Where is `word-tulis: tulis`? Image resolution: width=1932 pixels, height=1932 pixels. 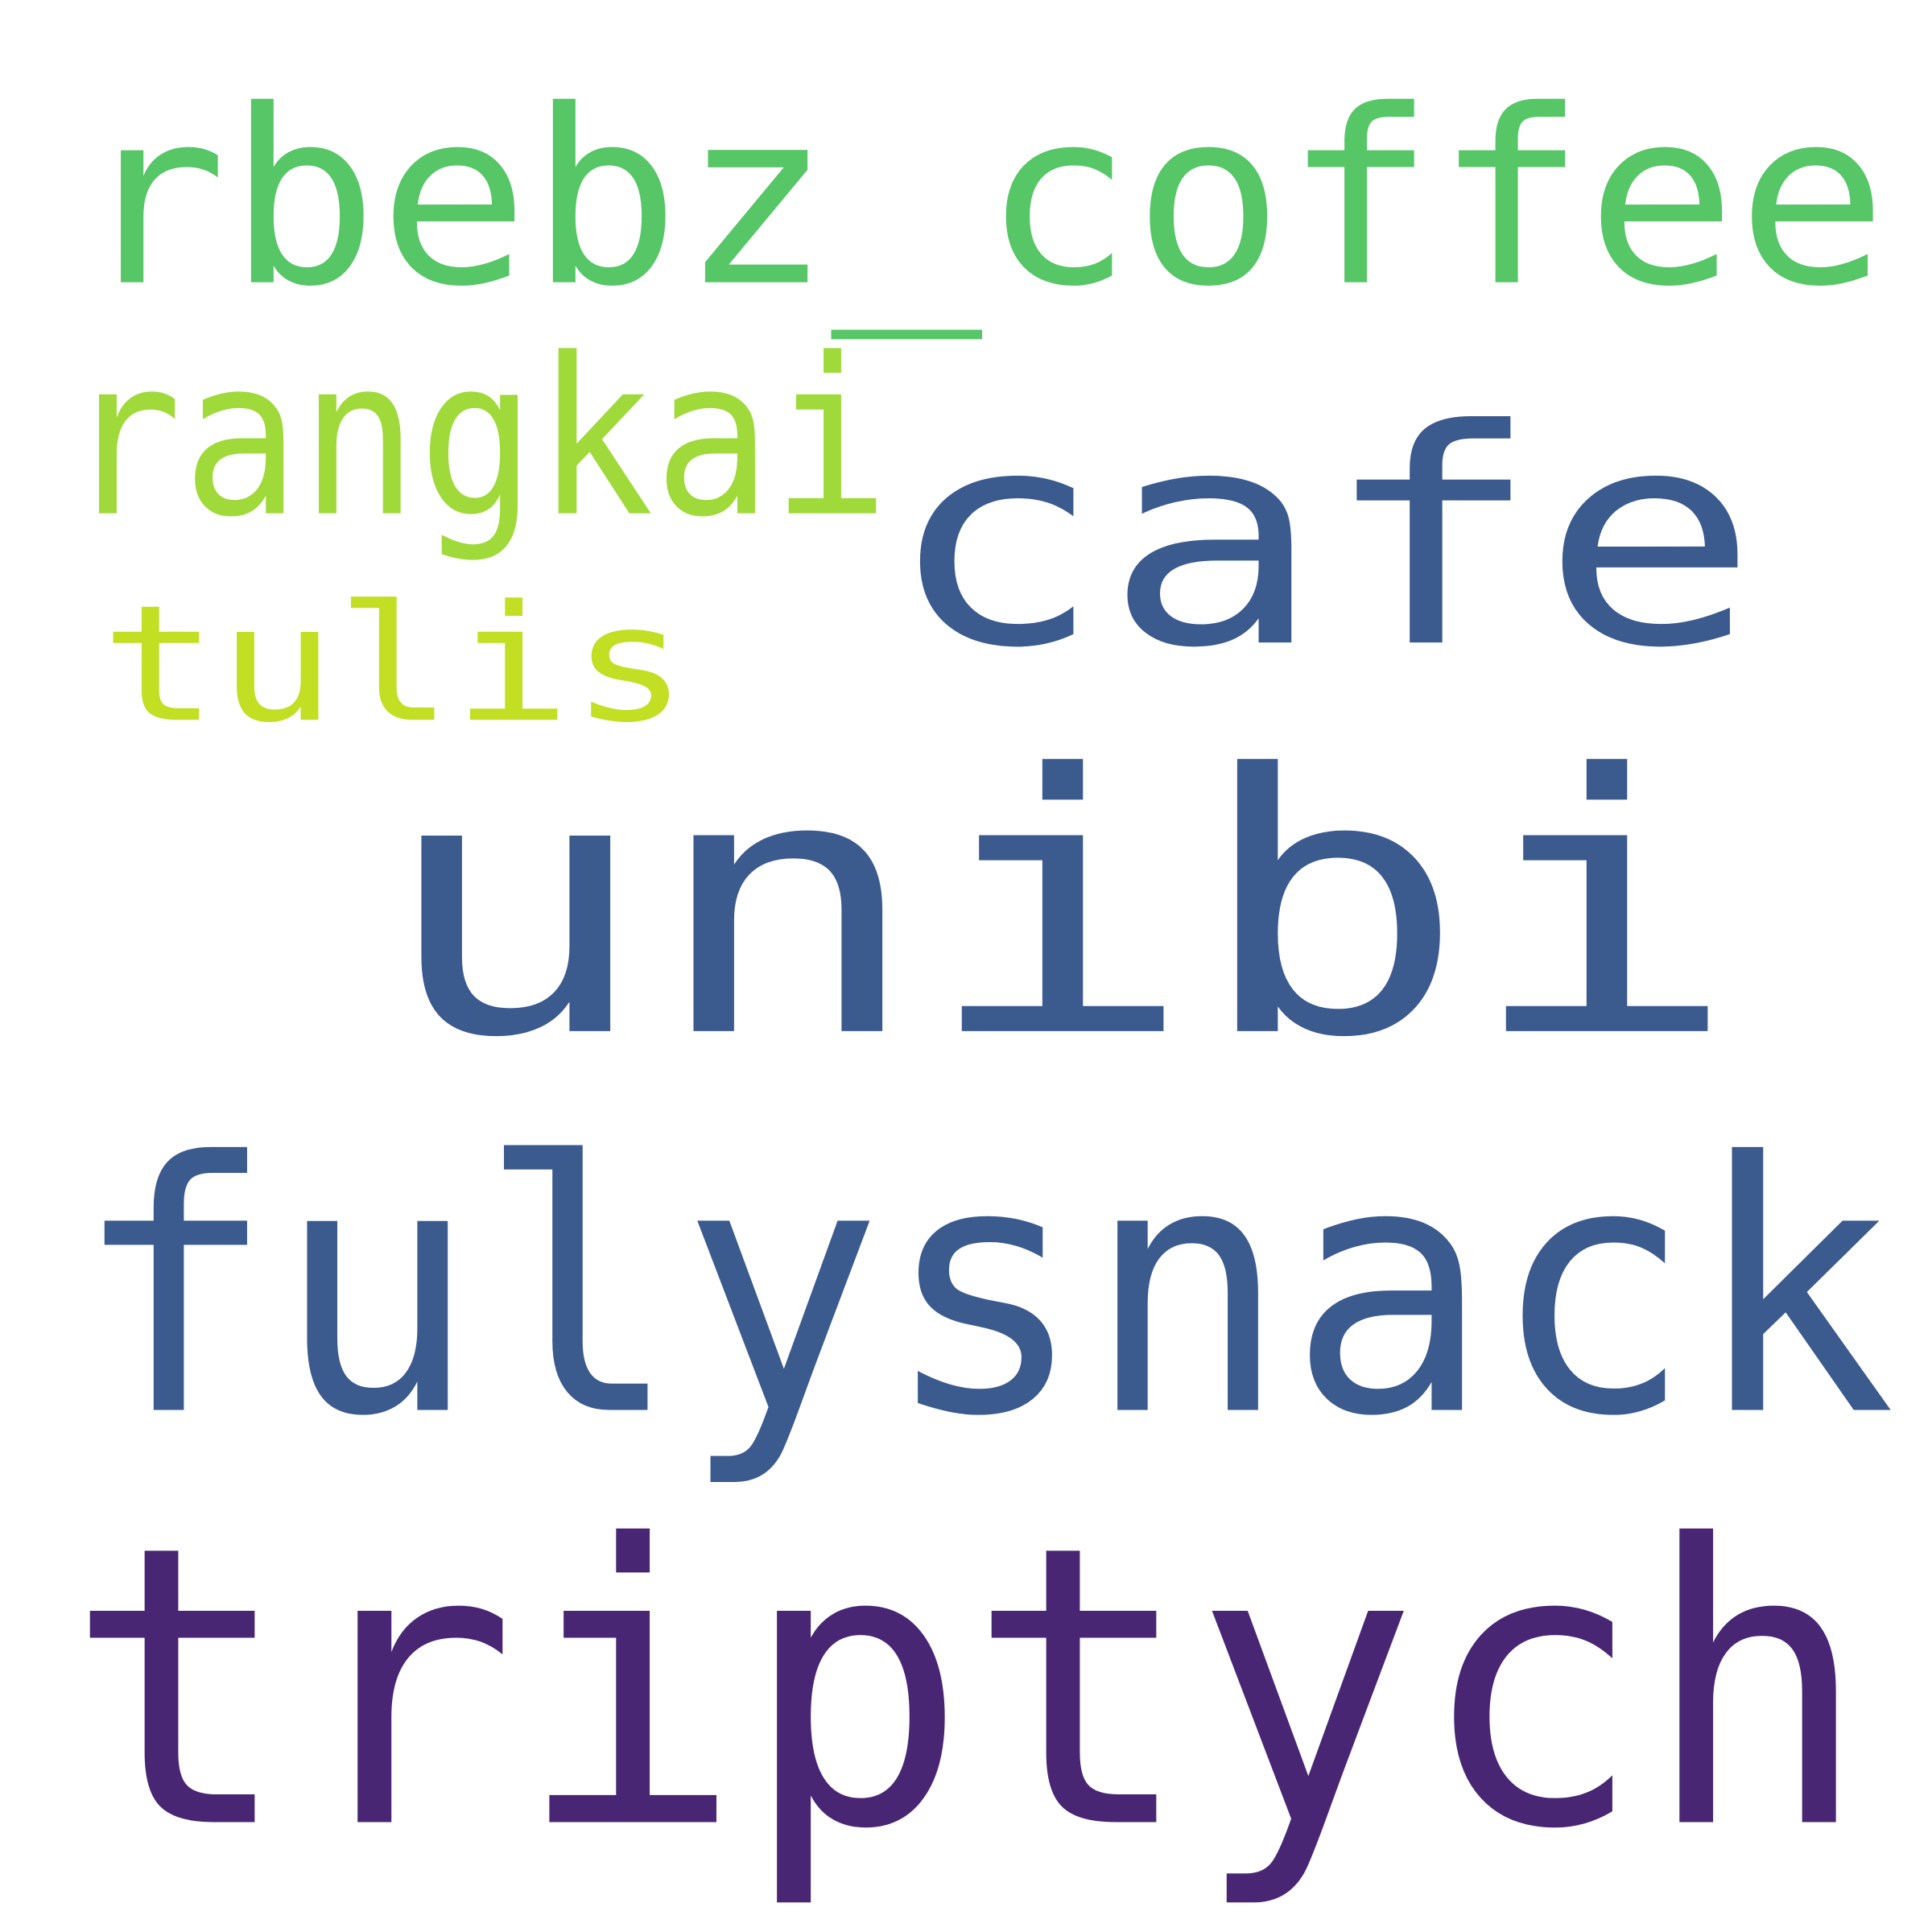 word-tulis: tulis is located at coordinates (395, 664).